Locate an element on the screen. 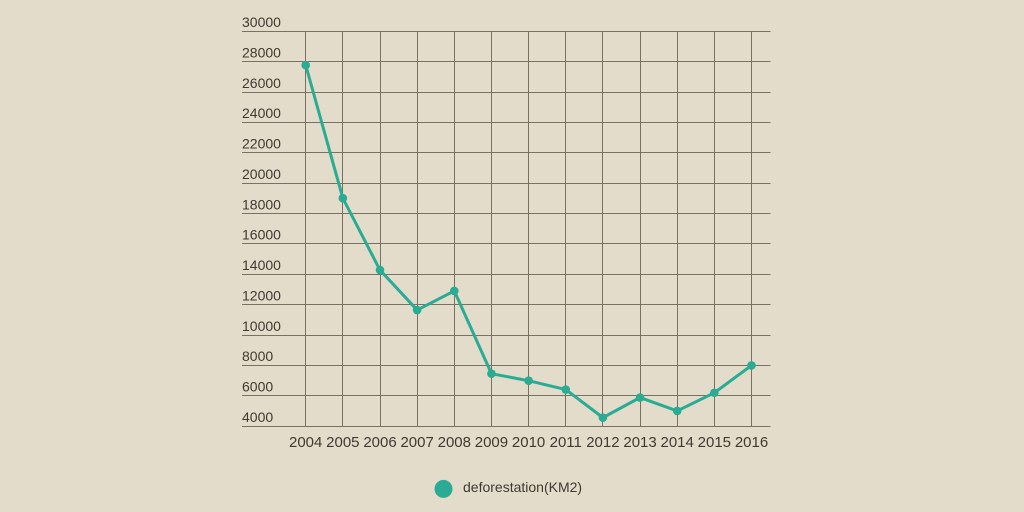  svg-text: 6000 is located at coordinates (257, 387).